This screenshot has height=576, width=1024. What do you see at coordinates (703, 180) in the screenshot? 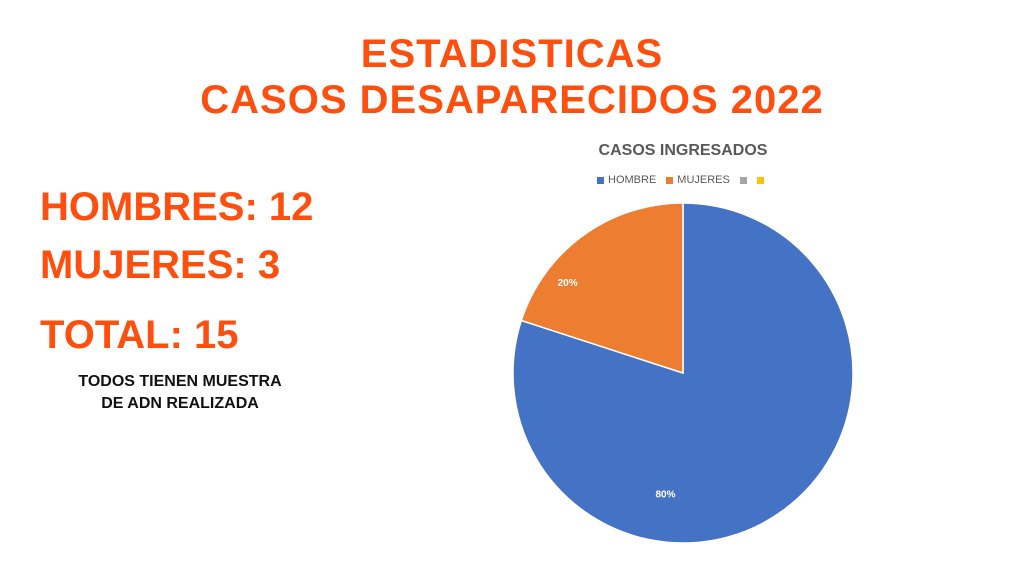
I see `legend-label: MUJERES` at bounding box center [703, 180].